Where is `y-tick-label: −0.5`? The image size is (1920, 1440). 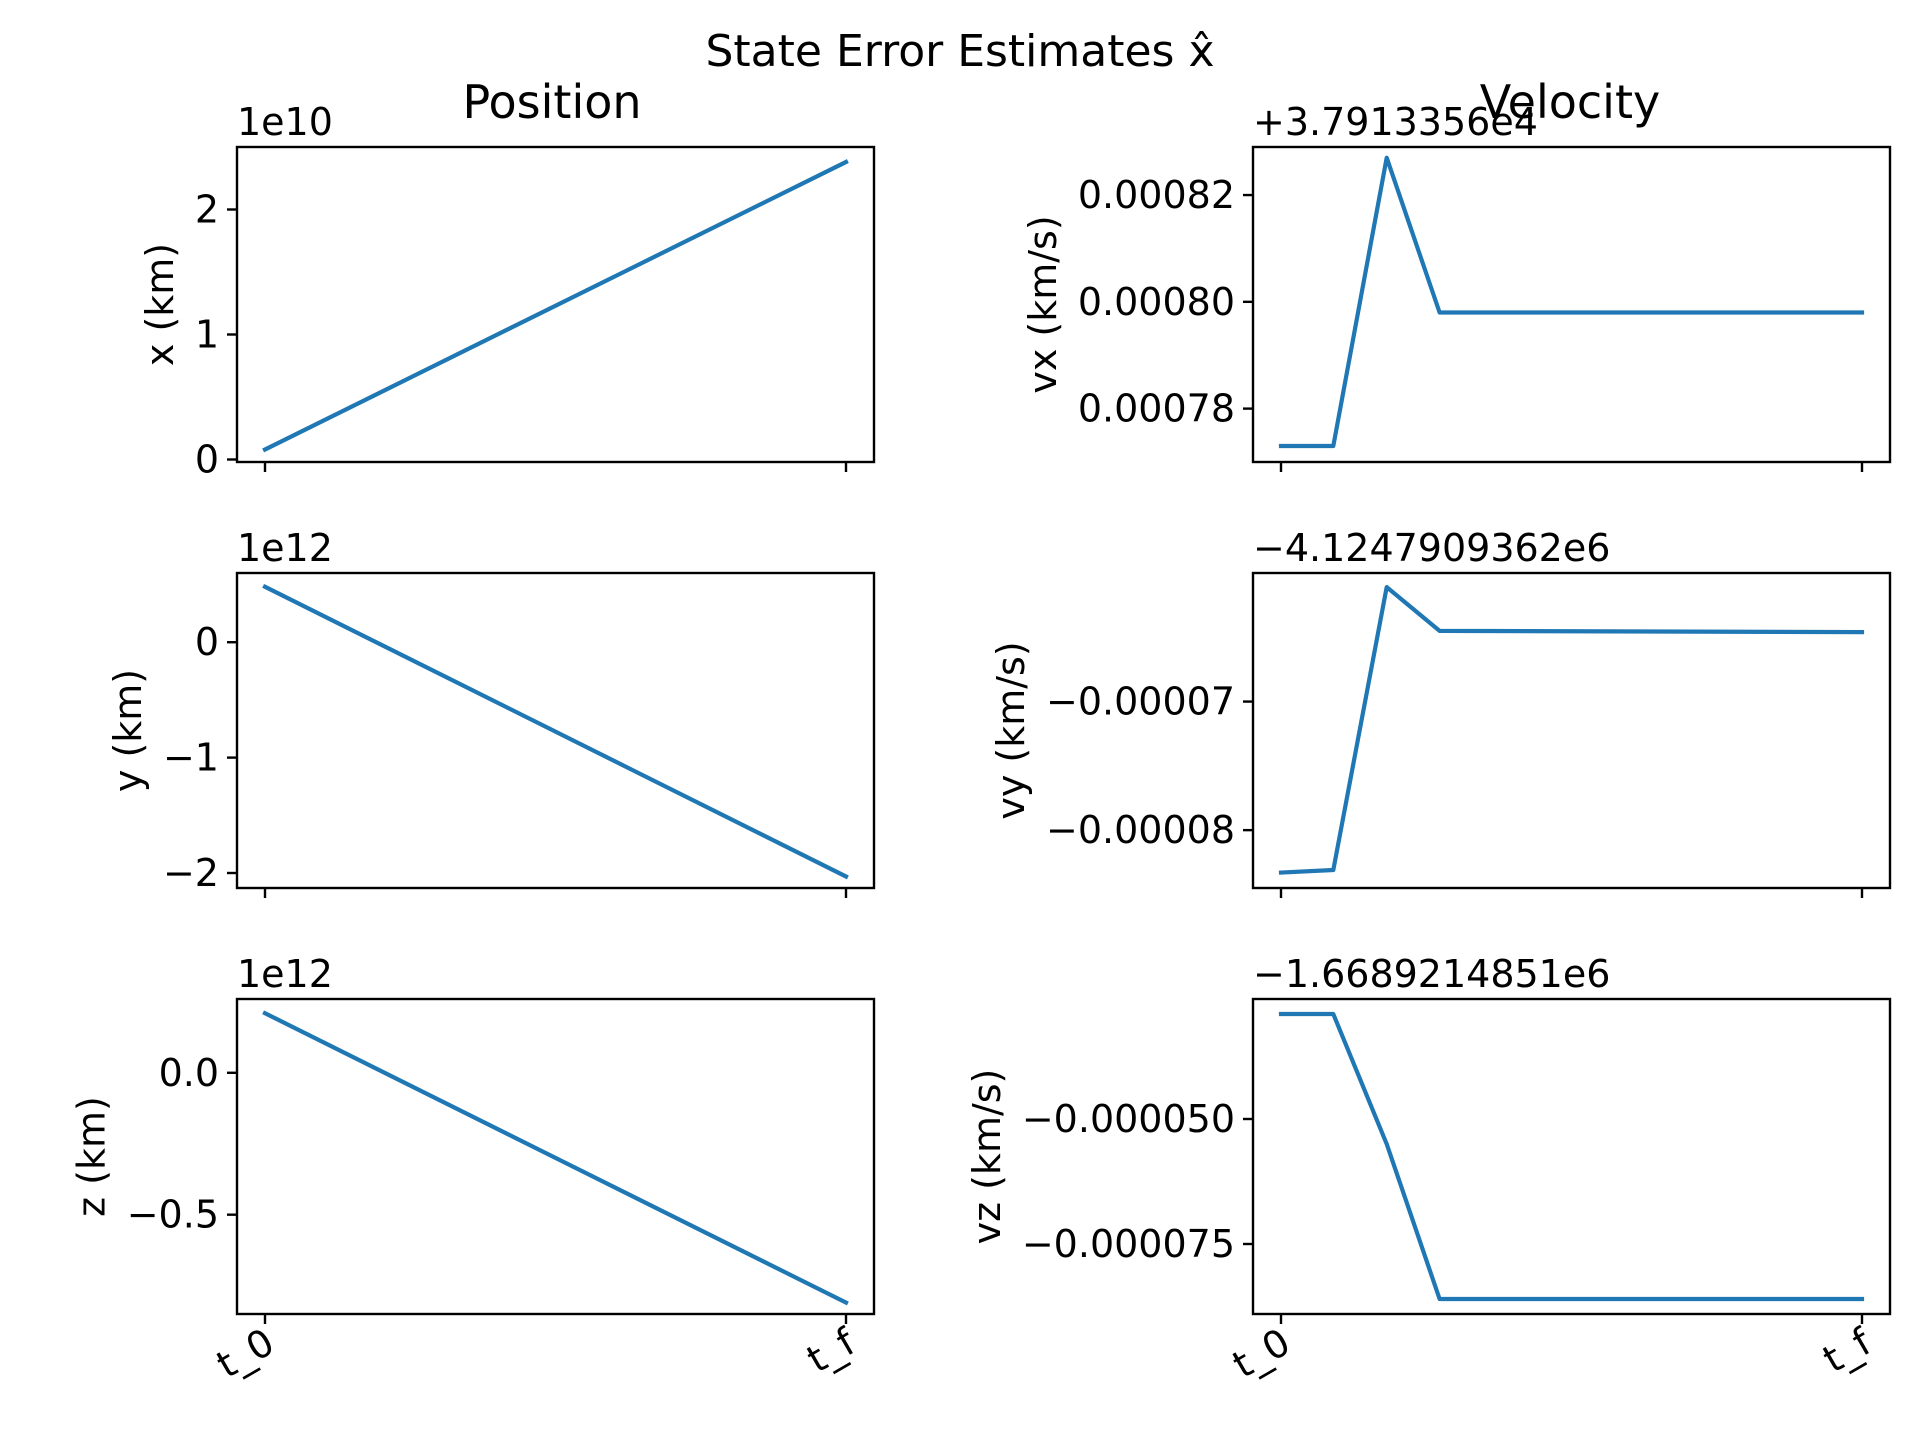
y-tick-label: −0.5 is located at coordinates (173, 1215).